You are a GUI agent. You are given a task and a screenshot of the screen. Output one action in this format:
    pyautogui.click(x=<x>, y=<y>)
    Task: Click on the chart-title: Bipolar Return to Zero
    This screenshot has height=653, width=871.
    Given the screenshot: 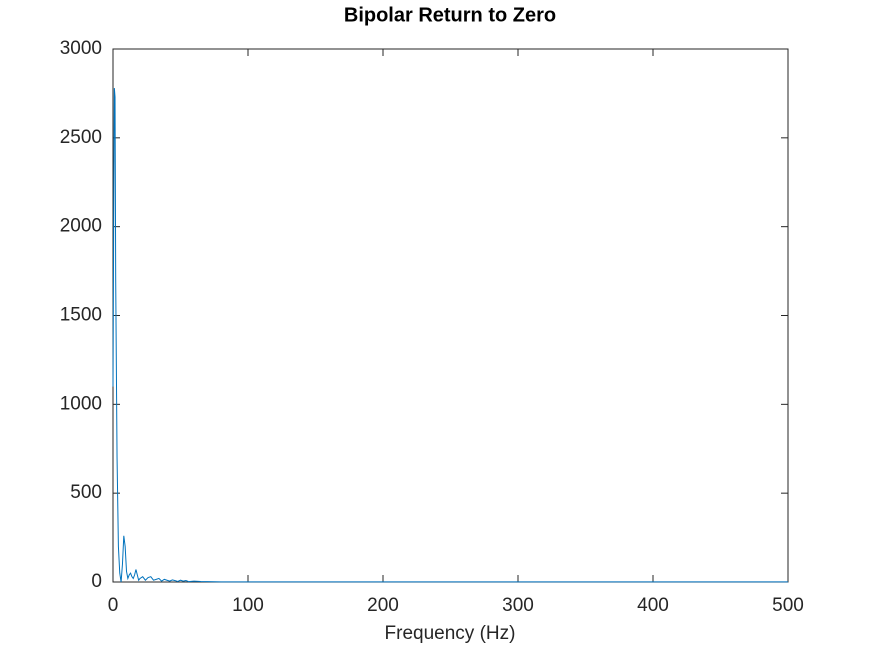 What is the action you would take?
    pyautogui.click(x=450, y=15)
    